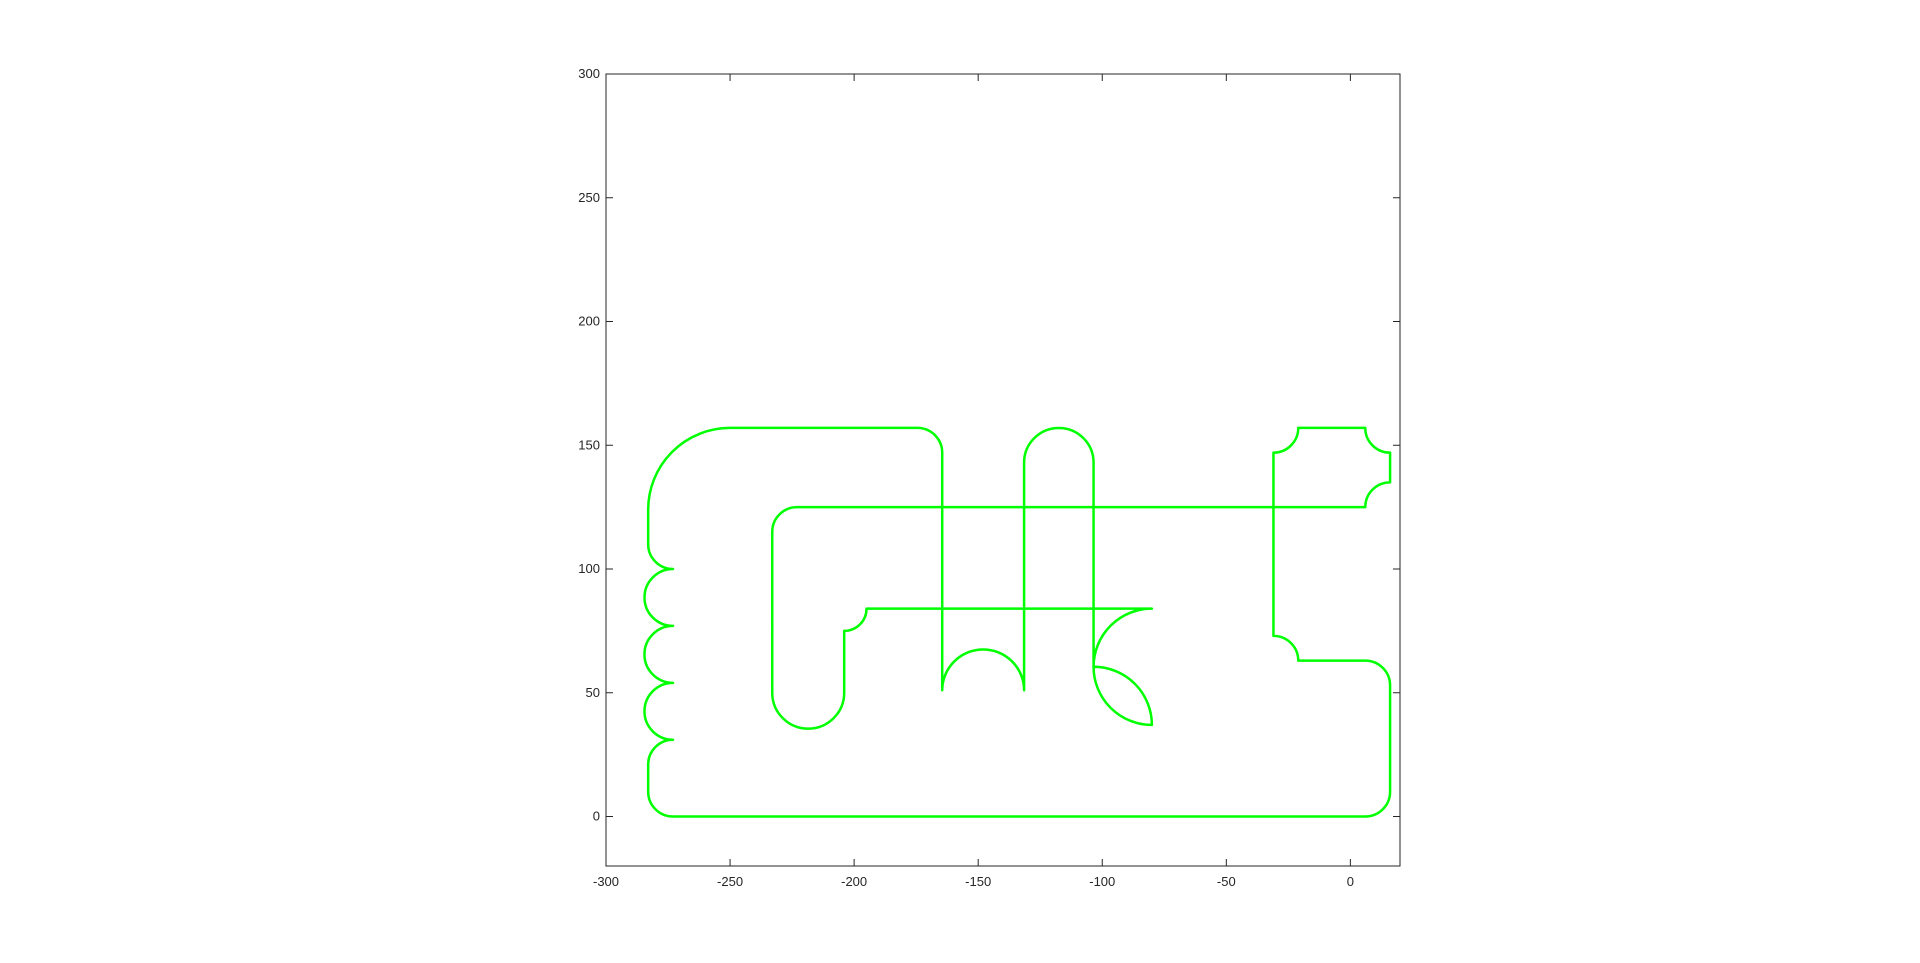 This screenshot has width=1920, height=963. What do you see at coordinates (589, 444) in the screenshot?
I see `y-tick-label: 150` at bounding box center [589, 444].